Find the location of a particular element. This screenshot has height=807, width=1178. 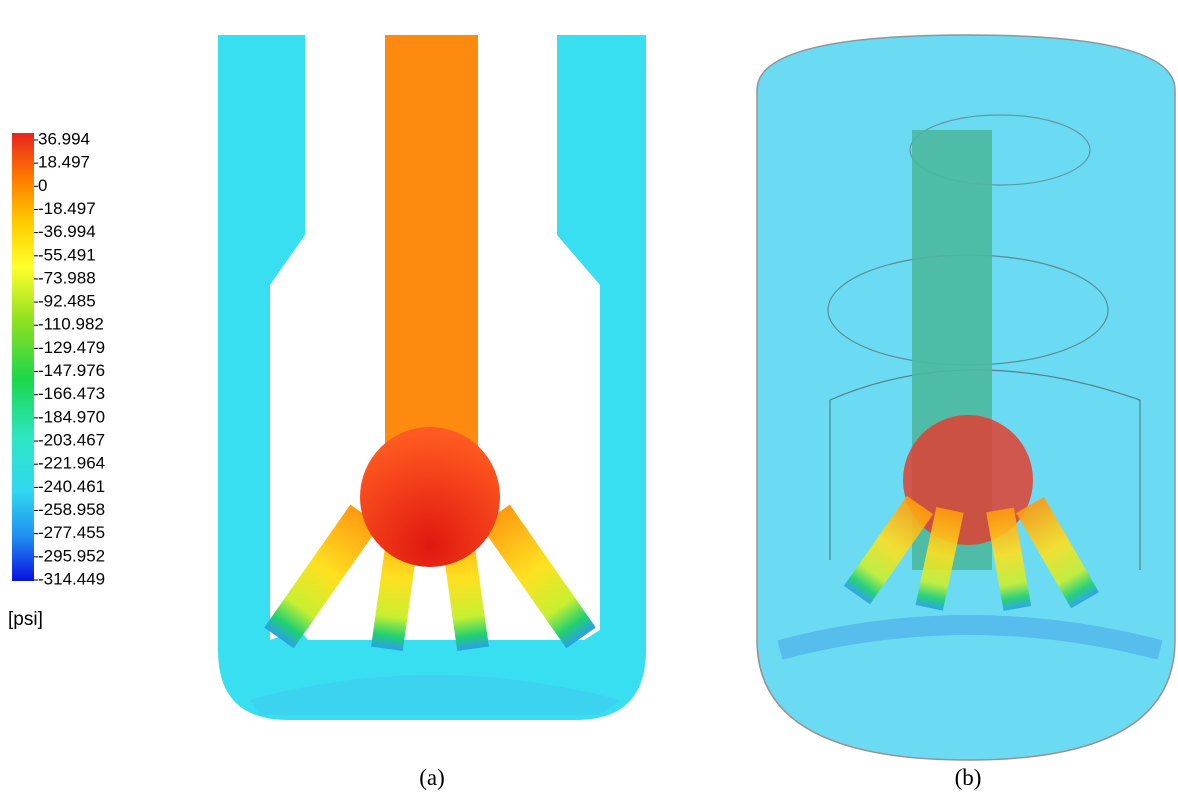

tick-label: 18.497 is located at coordinates (64, 162).